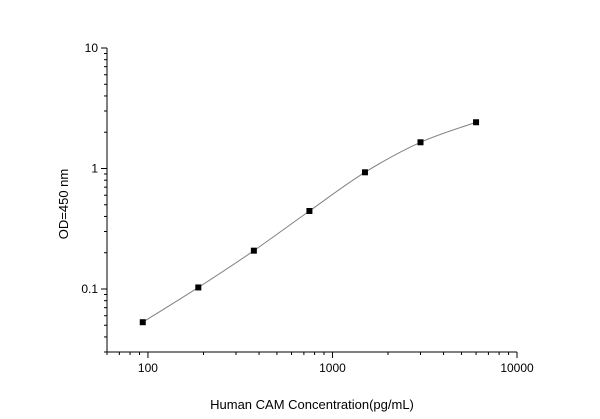 Image resolution: width=600 pixels, height=419 pixels. What do you see at coordinates (63, 204) in the screenshot?
I see `y-axis-title: OD=450 nm` at bounding box center [63, 204].